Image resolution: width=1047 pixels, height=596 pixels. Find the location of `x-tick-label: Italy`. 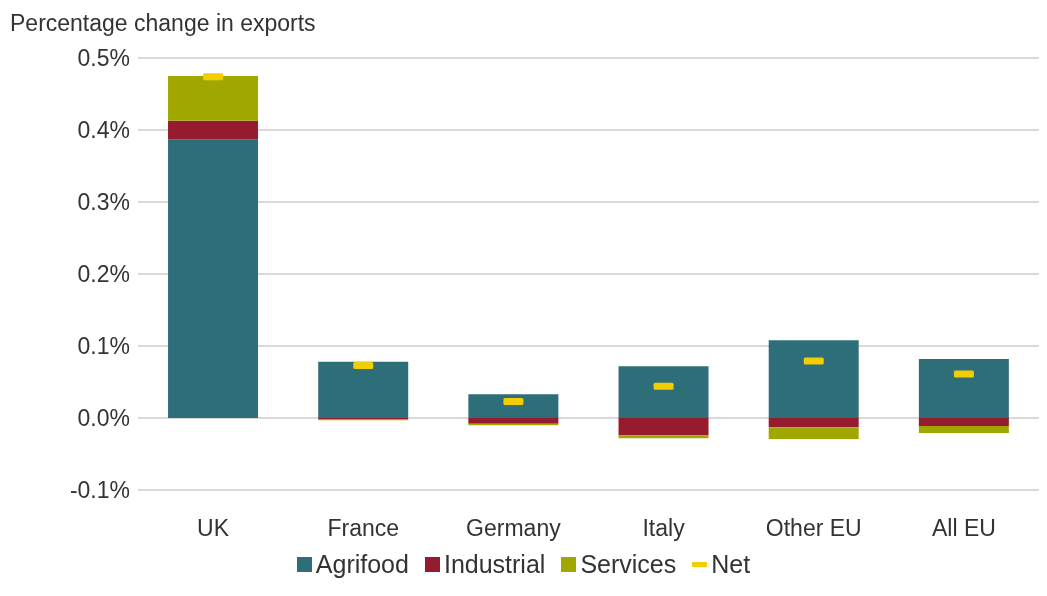

x-tick-label: Italy is located at coordinates (664, 528).